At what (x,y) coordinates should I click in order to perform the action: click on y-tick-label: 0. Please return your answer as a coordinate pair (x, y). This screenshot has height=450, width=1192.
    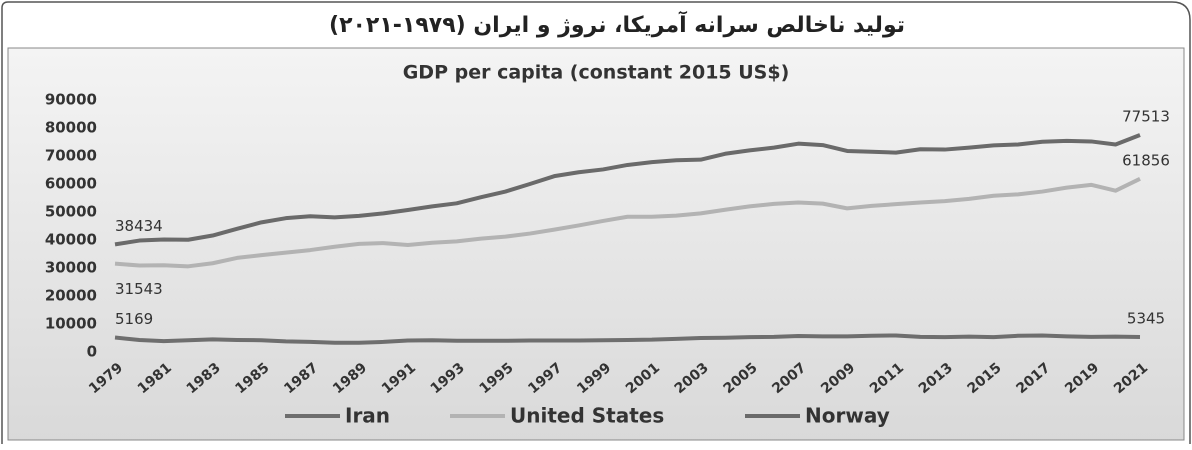
    Looking at the image, I should click on (92, 352).